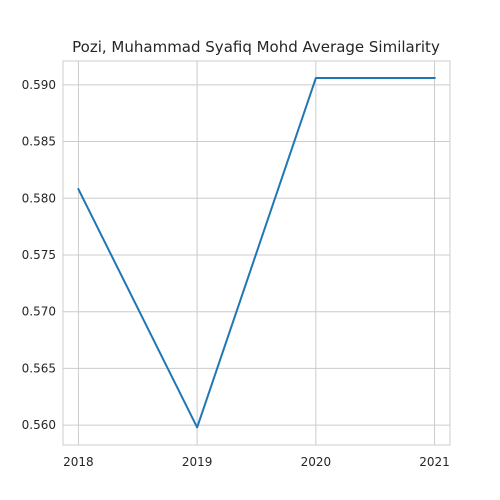 The width and height of the screenshot is (500, 500). I want to click on y-tick-label: 0.560, so click(39, 425).